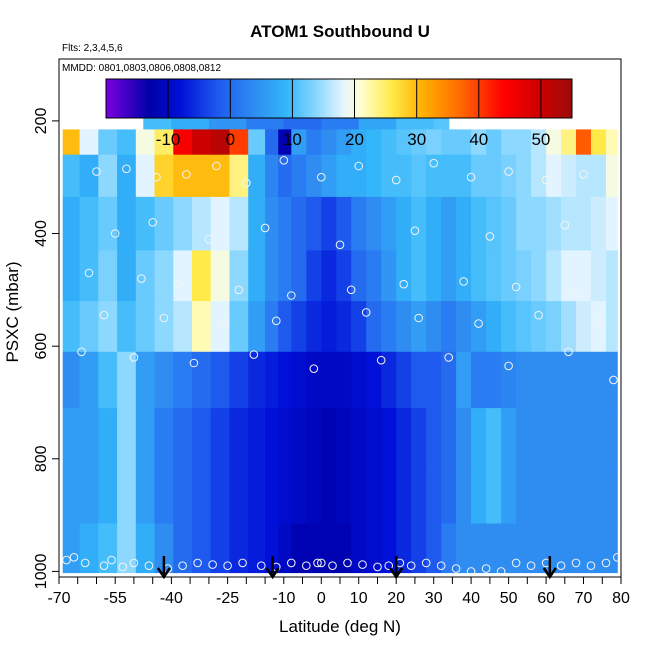 Image resolution: width=650 pixels, height=650 pixels. I want to click on colorbar-tick-label: 0, so click(230, 139).